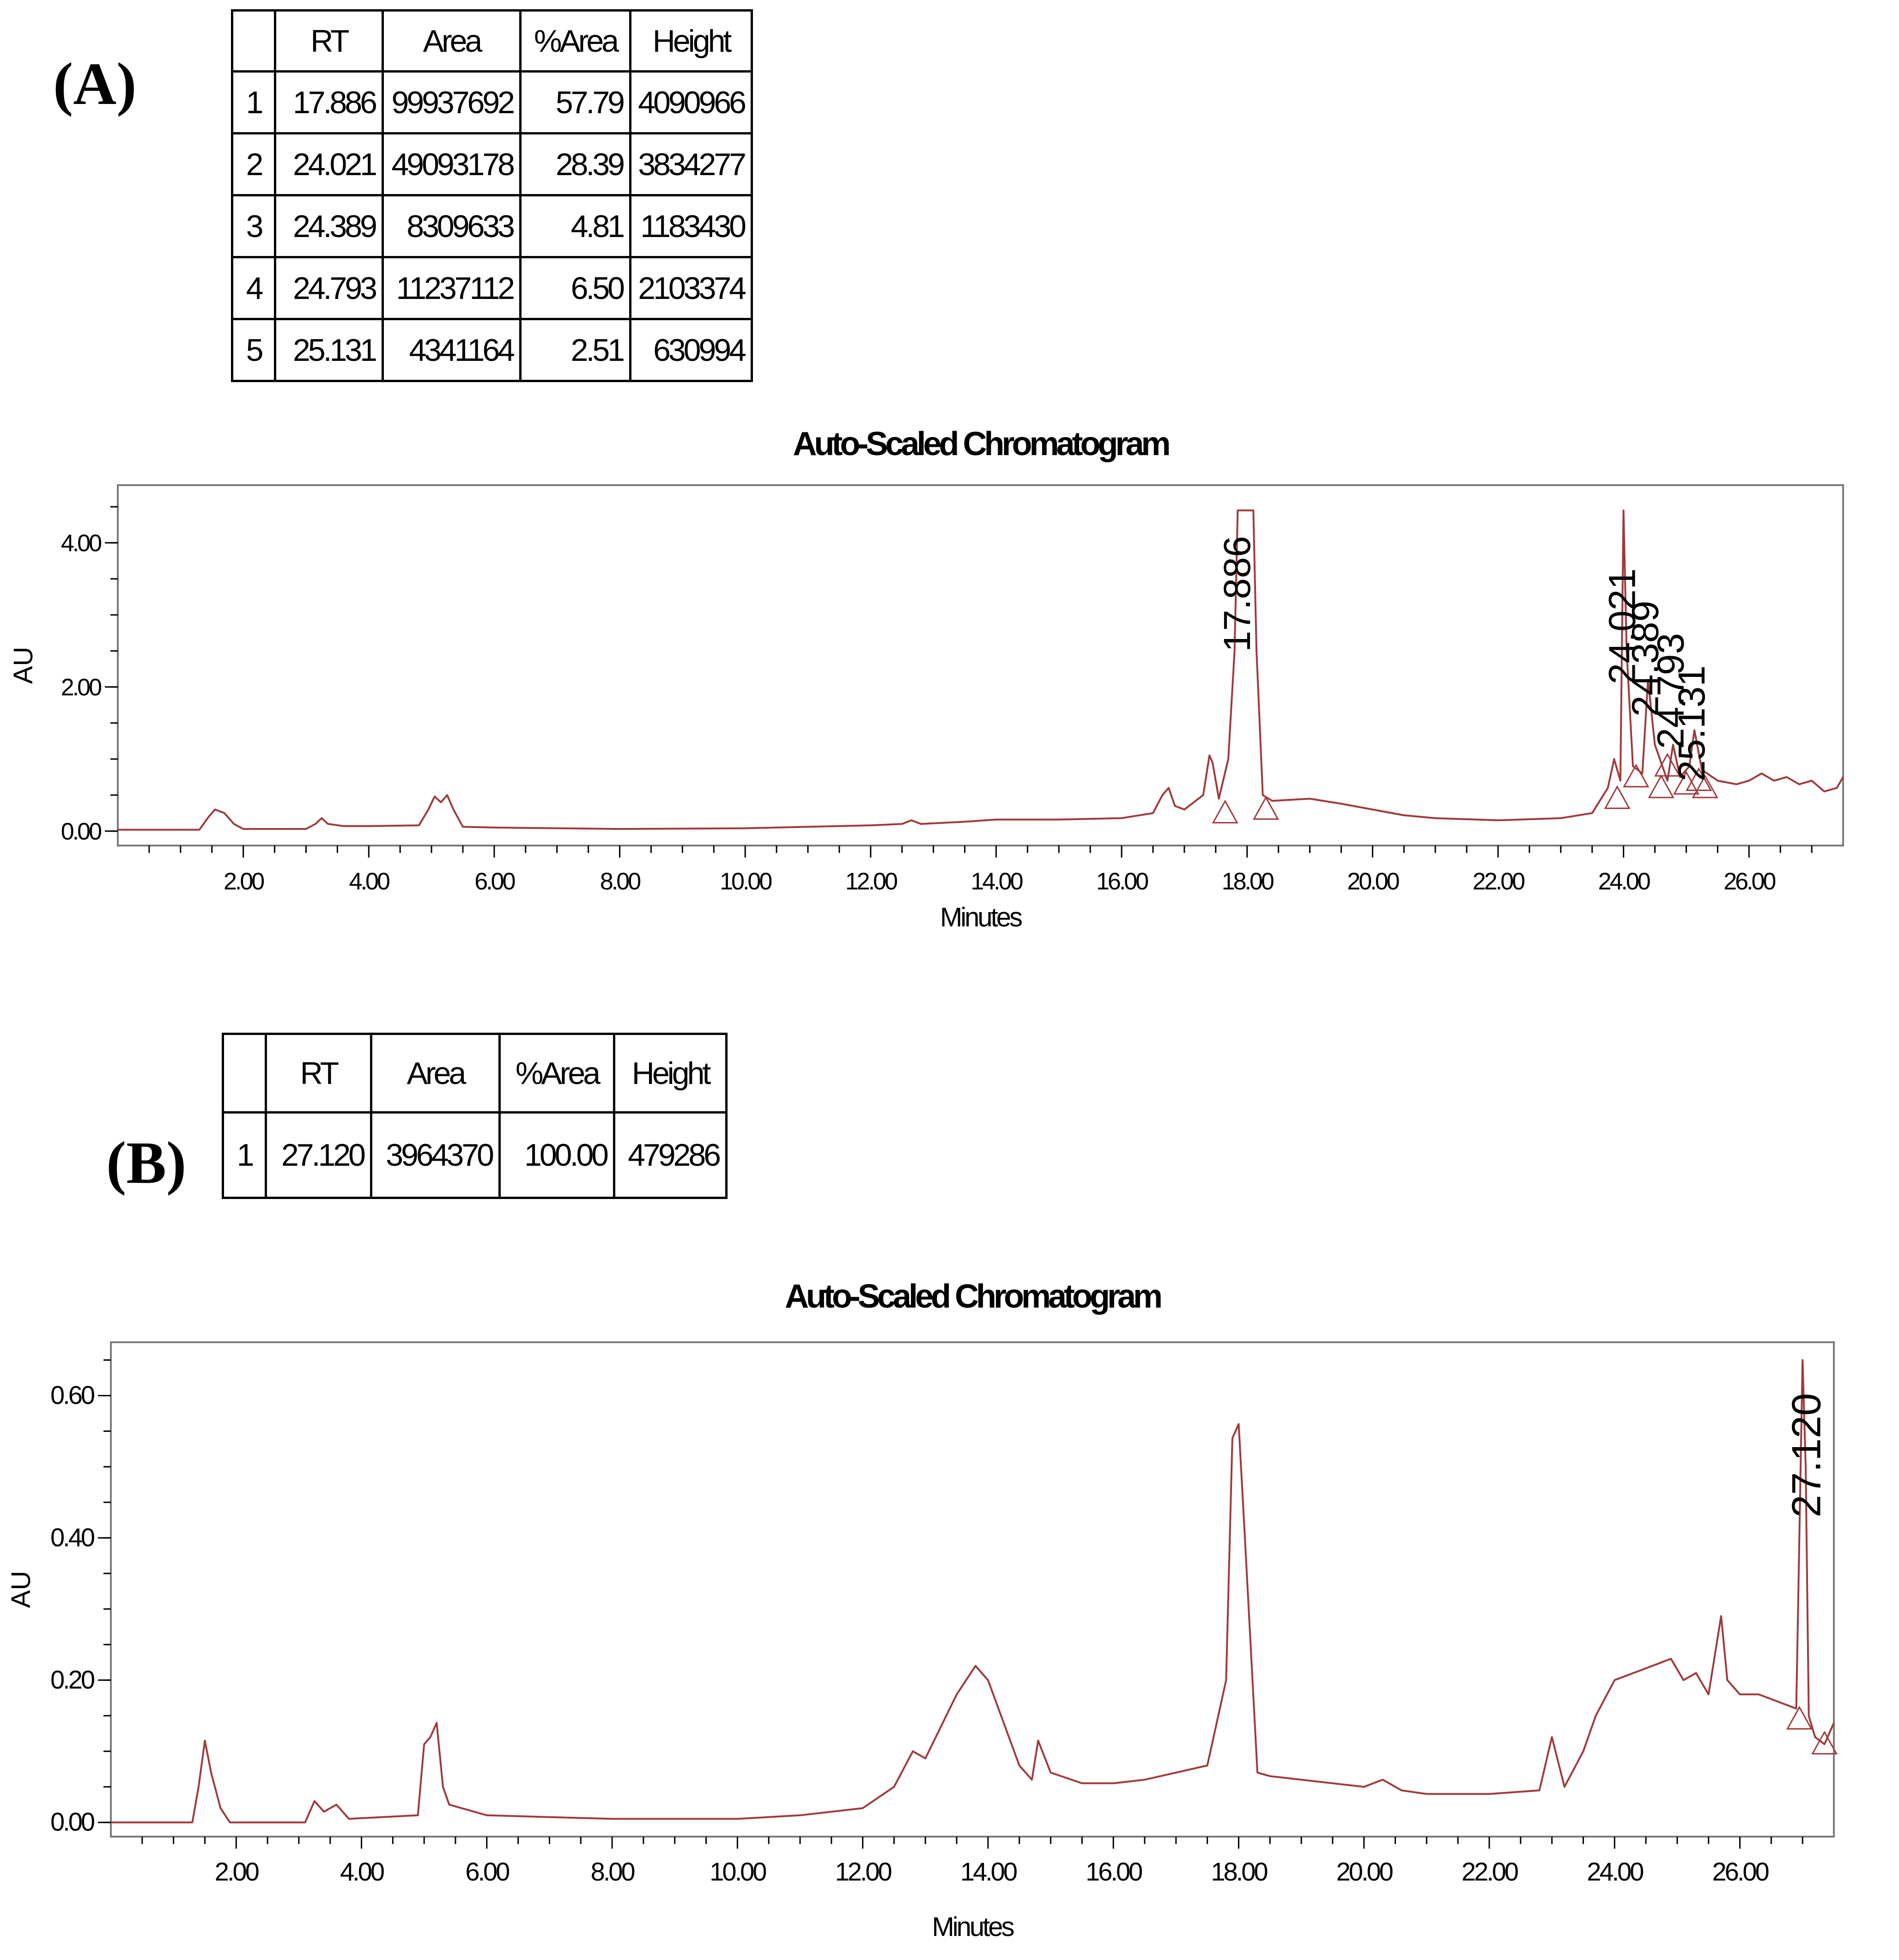  I want to click on rt-value: 27.120, so click(319, 1155).